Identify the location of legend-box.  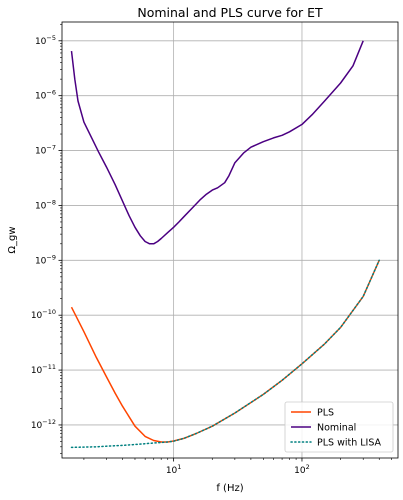
(339, 427).